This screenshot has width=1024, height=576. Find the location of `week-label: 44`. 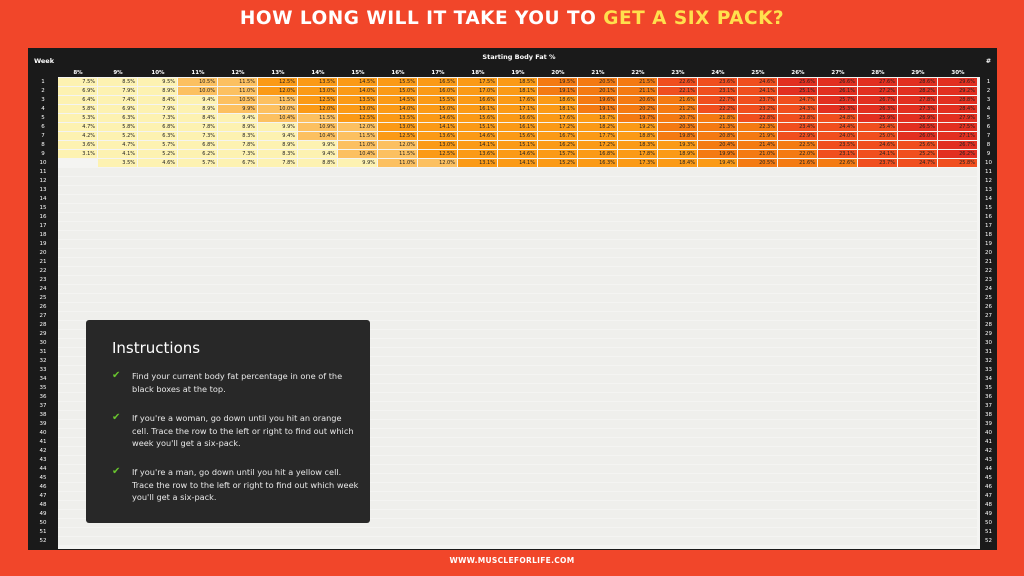

week-label: 44 is located at coordinates (43, 469).